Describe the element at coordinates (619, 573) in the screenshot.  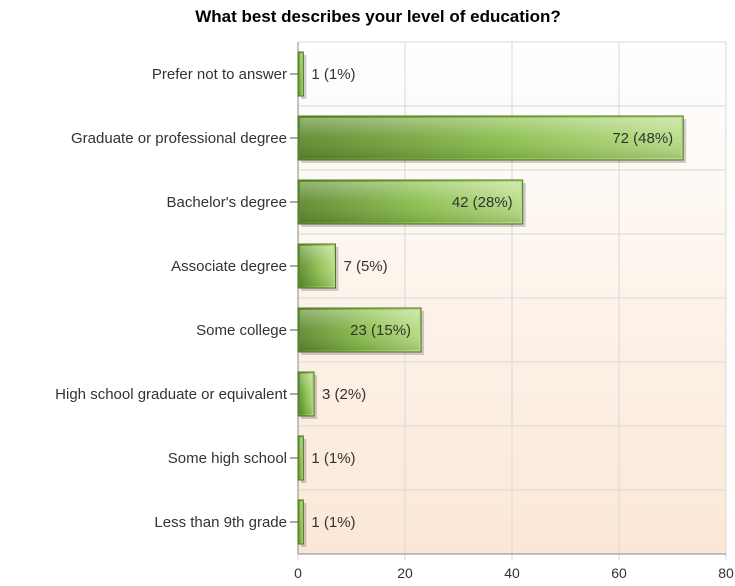
I see `x-tick-label: 60` at that location.